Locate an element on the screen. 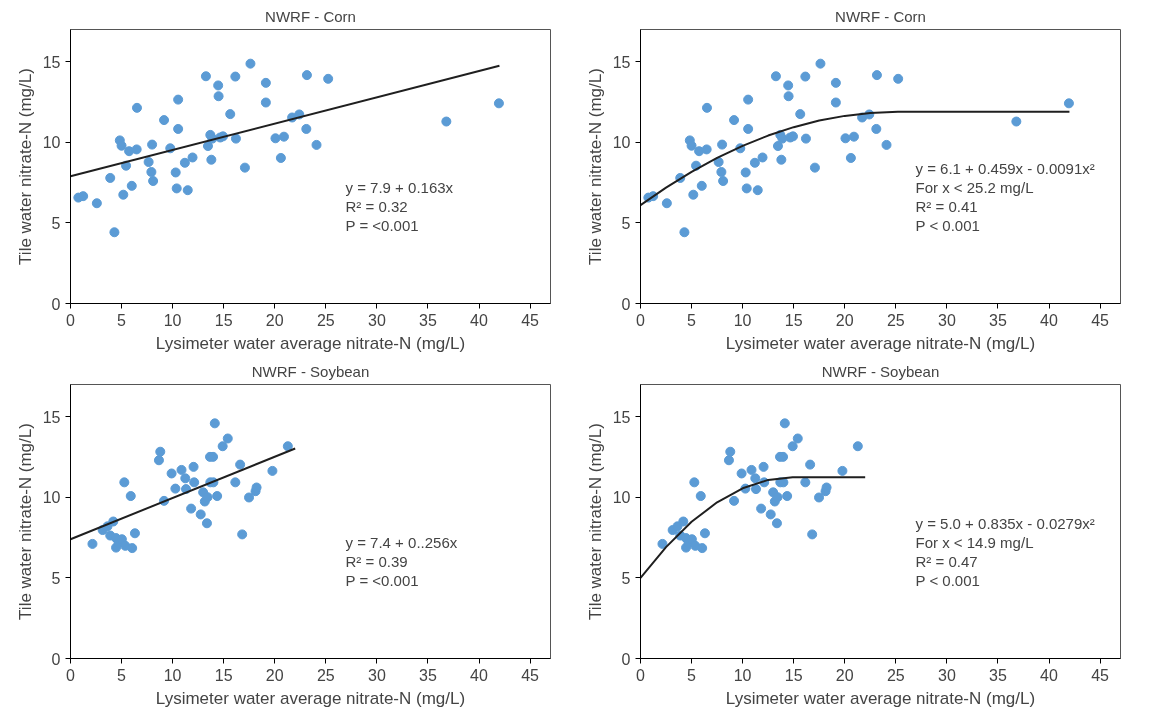 The width and height of the screenshot is (1150, 721). annotation: R² = 0.47 is located at coordinates (946, 561).